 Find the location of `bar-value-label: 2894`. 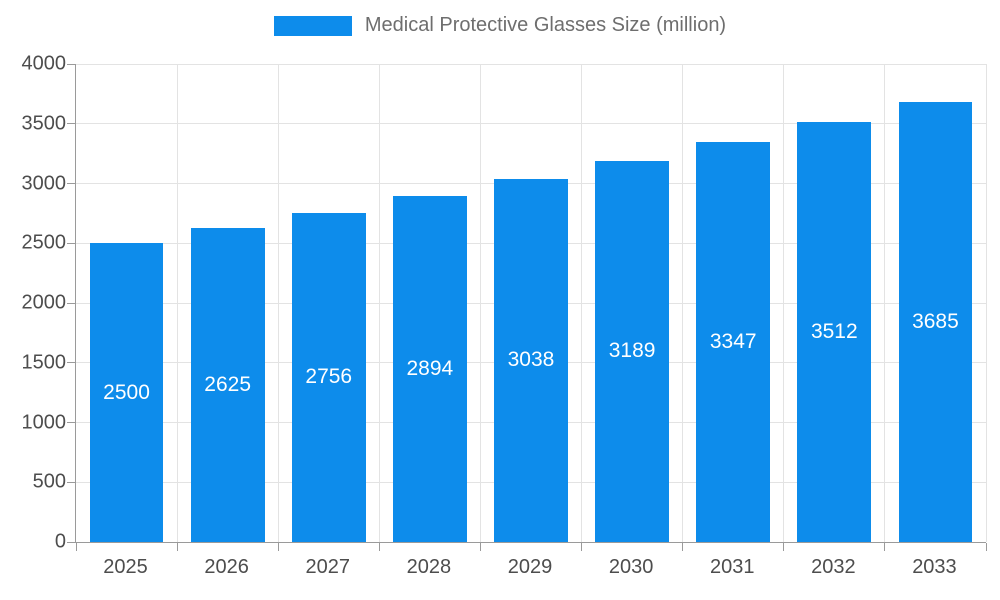

bar-value-label: 2894 is located at coordinates (430, 369).